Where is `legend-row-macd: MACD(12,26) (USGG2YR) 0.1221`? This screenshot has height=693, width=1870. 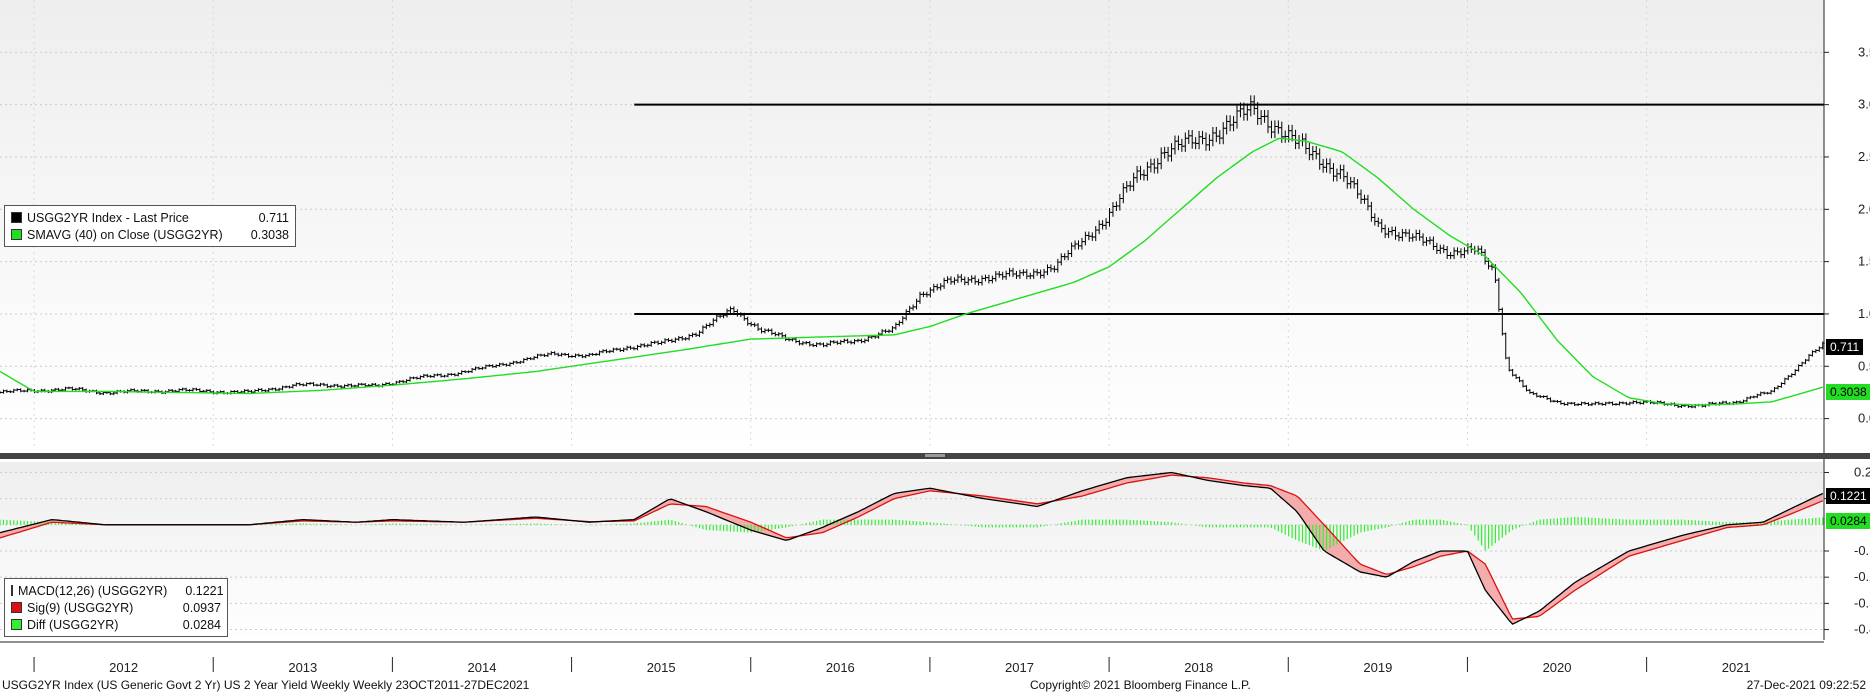
legend-row-macd: MACD(12,26) (USGG2YR) 0.1221 is located at coordinates (117, 590).